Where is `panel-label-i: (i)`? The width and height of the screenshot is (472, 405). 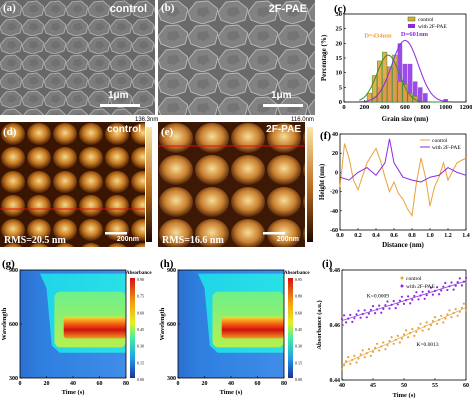
panel-label-i: (i) is located at coordinates (327, 264).